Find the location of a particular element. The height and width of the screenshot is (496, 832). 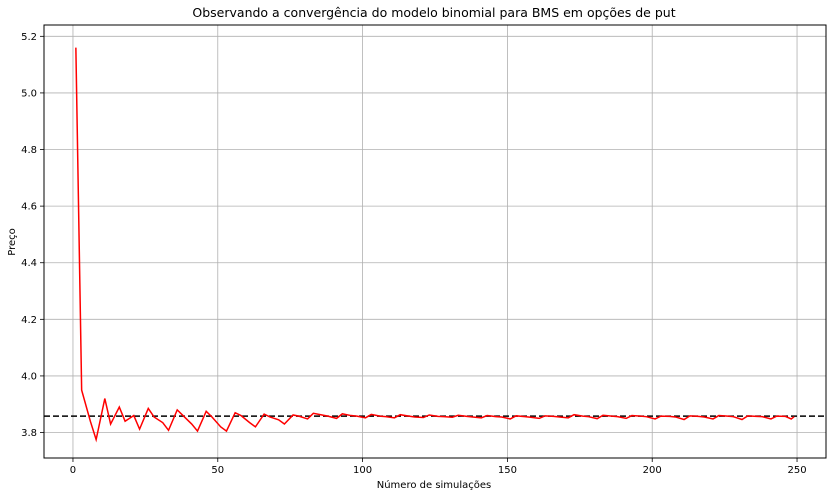

x-tick-label: 200 is located at coordinates (652, 470).